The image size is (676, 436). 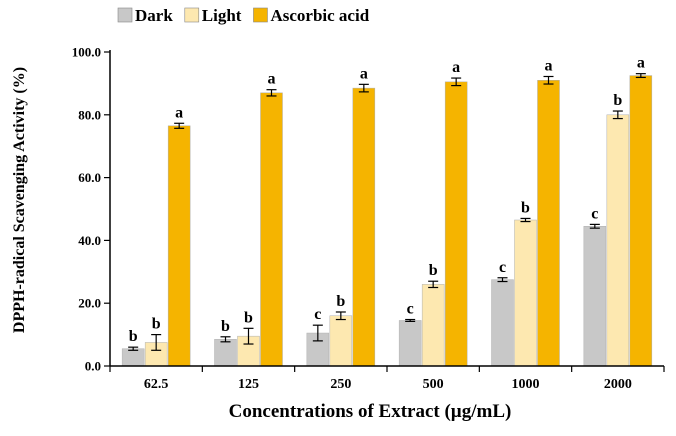 I want to click on y-tick-label: 0.0, so click(x=93, y=366).